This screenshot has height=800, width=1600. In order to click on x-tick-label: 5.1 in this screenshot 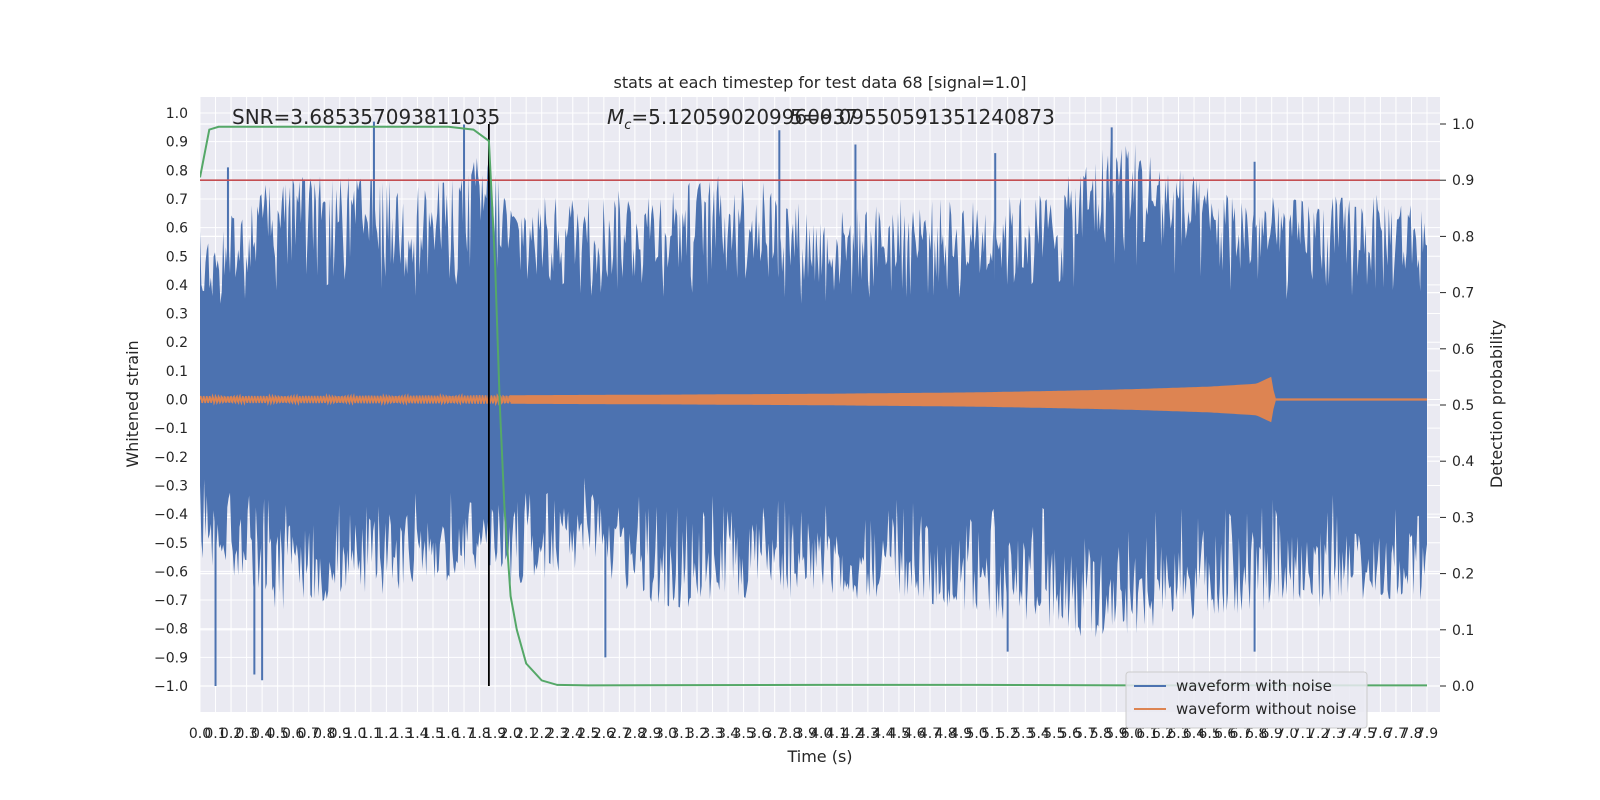, I will do `click(992, 734)`.